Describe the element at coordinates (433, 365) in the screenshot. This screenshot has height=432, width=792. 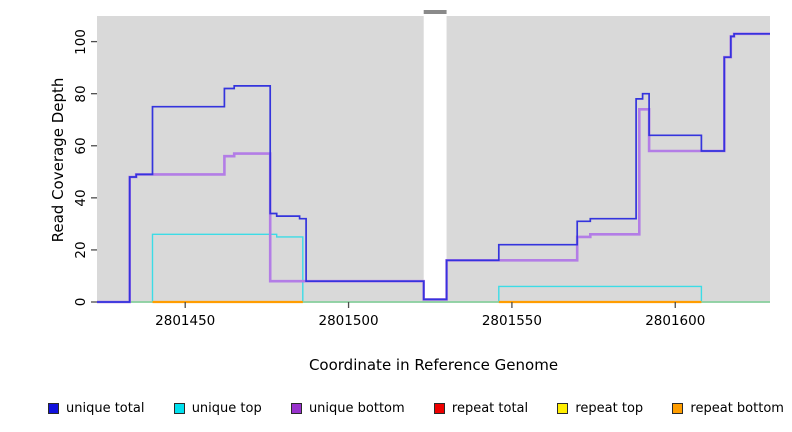
I see `x-axis-title: Coordinate in Reference Genome` at that location.